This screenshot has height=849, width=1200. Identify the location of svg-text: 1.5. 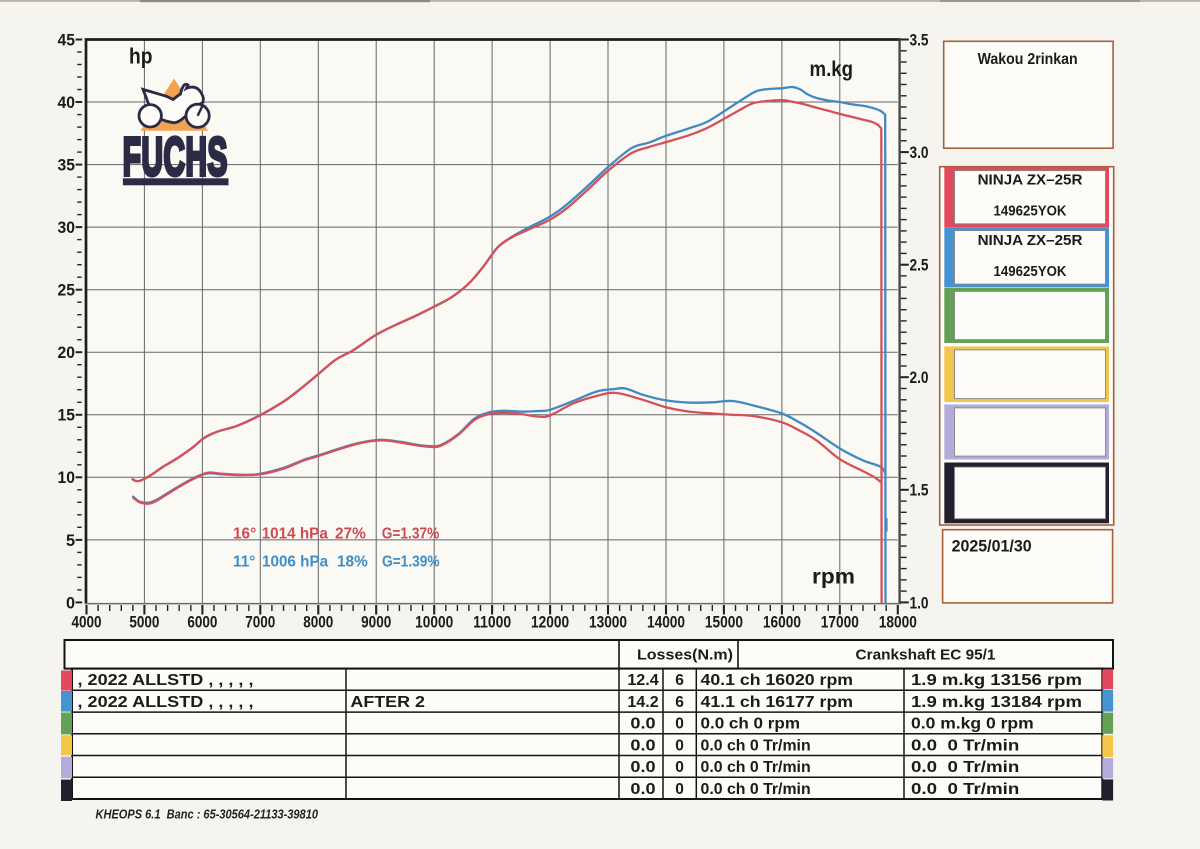
(919, 491).